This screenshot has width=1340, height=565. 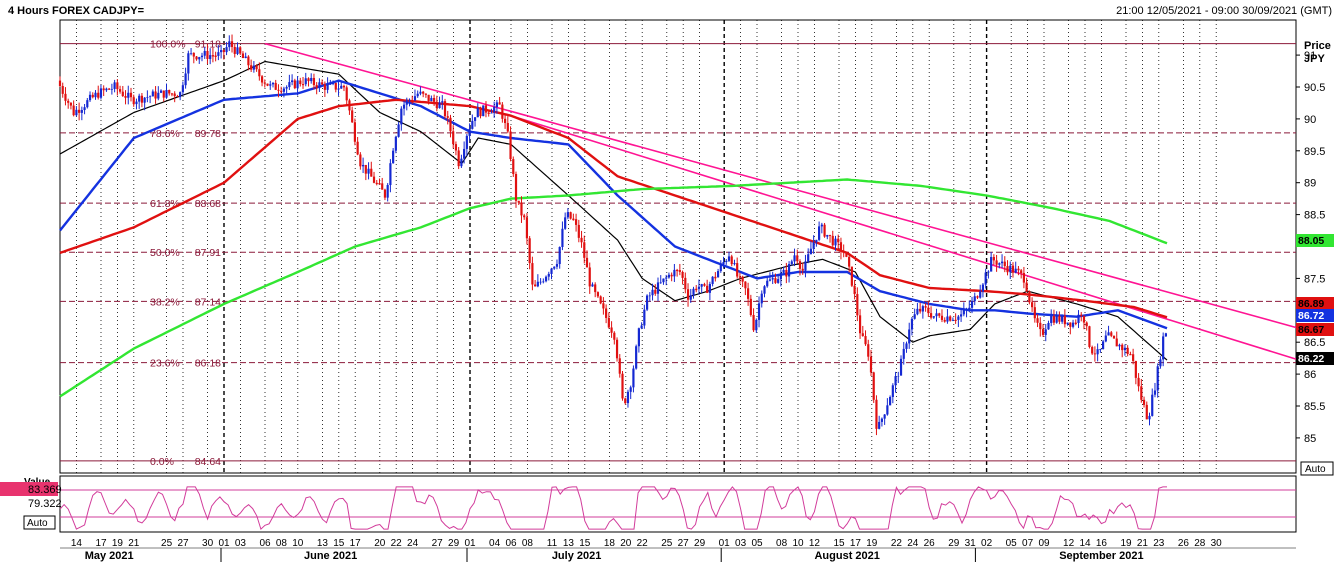 I want to click on x-tick-label: 28, so click(x=1200, y=543).